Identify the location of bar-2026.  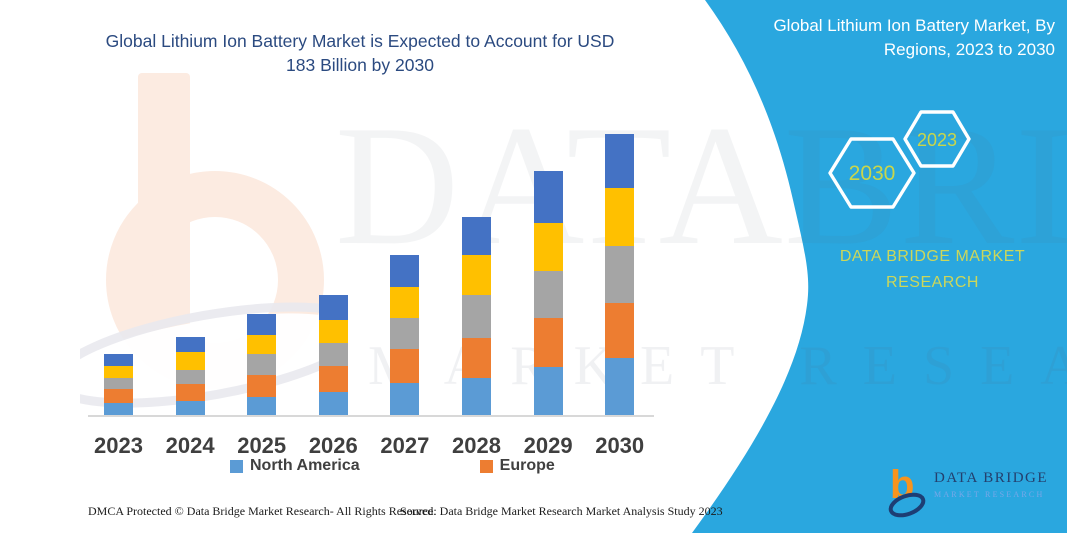
(333, 355).